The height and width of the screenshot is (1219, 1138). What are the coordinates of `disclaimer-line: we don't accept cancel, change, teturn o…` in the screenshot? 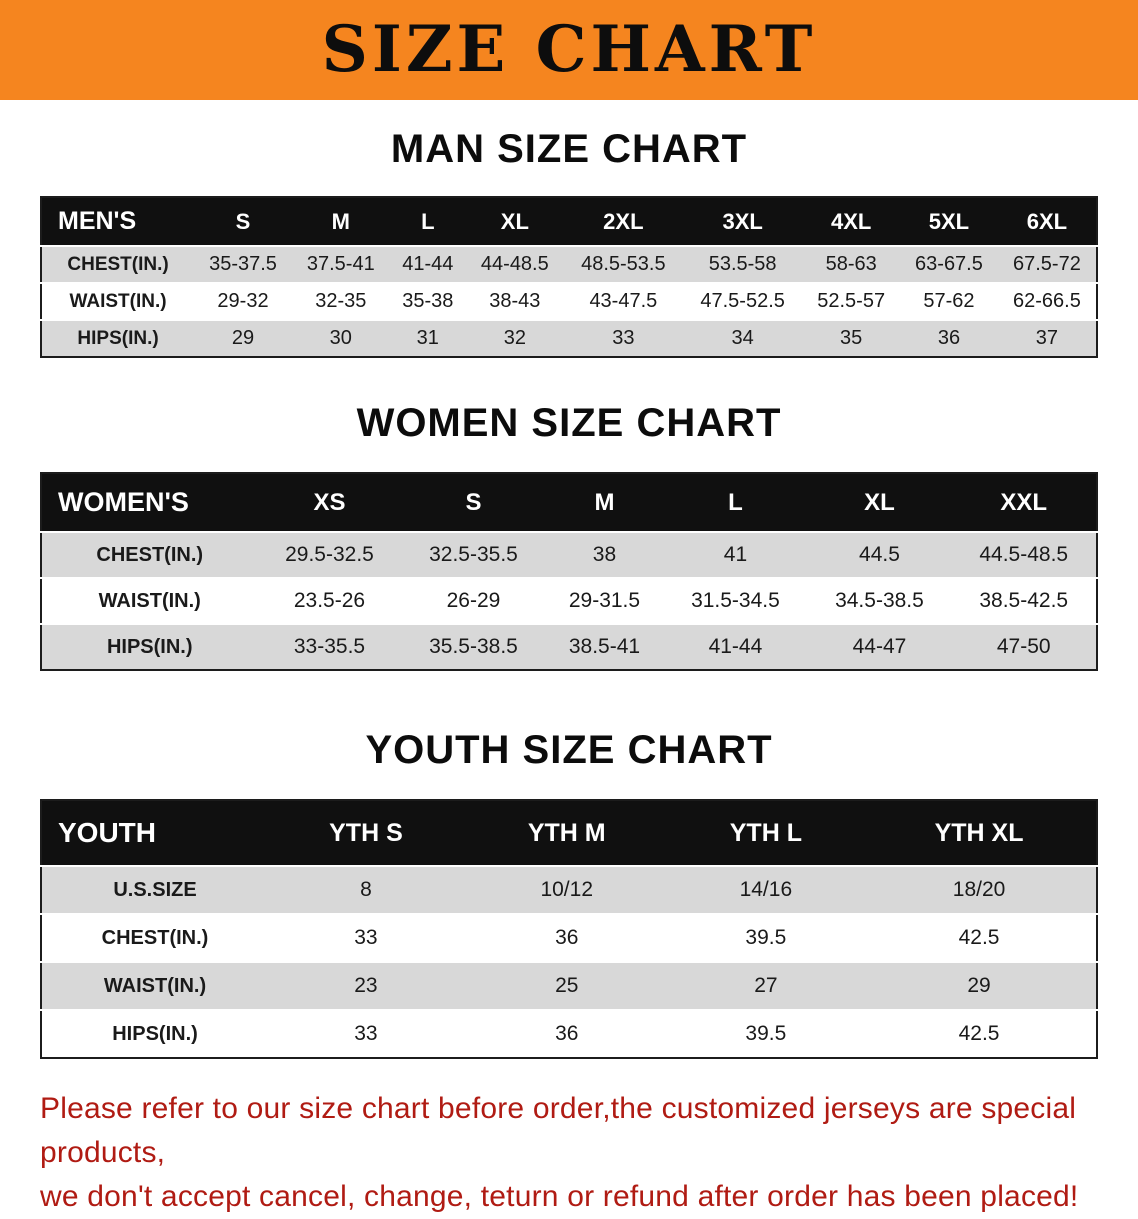 It's located at (559, 1196).